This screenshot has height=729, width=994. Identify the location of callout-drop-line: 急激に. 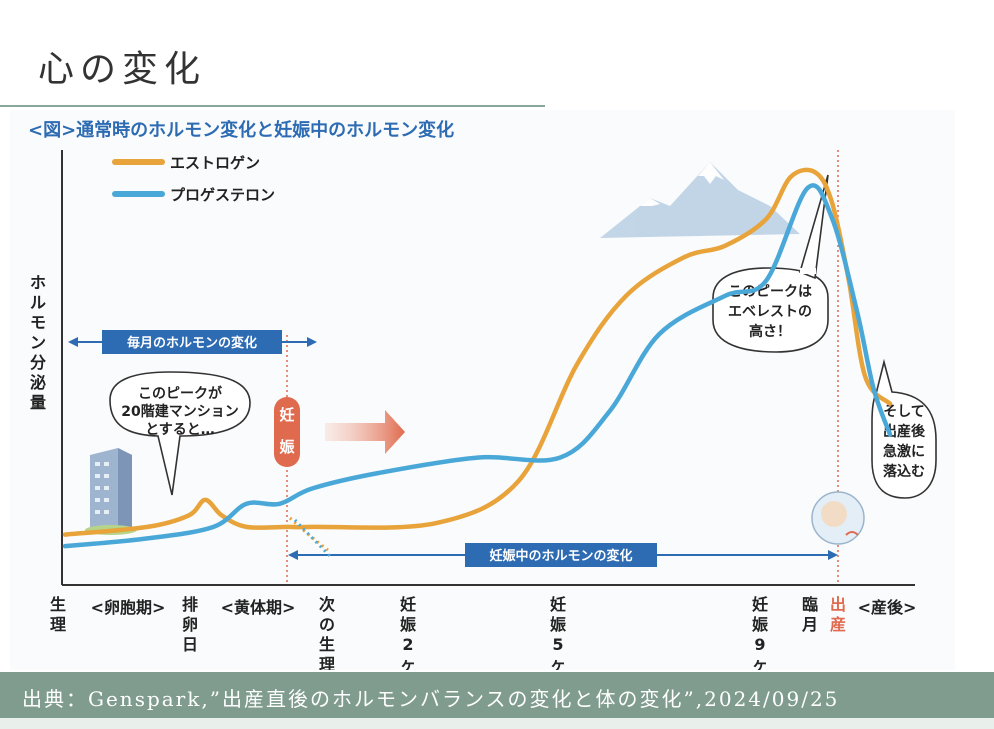
(904, 451).